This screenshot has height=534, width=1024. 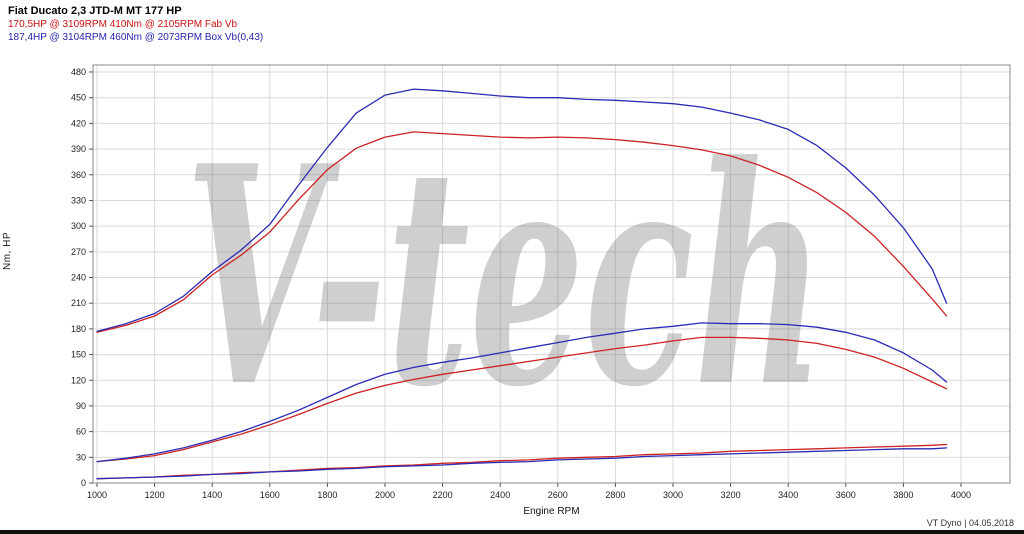 I want to click on y-tick-label: 90, so click(x=81, y=406).